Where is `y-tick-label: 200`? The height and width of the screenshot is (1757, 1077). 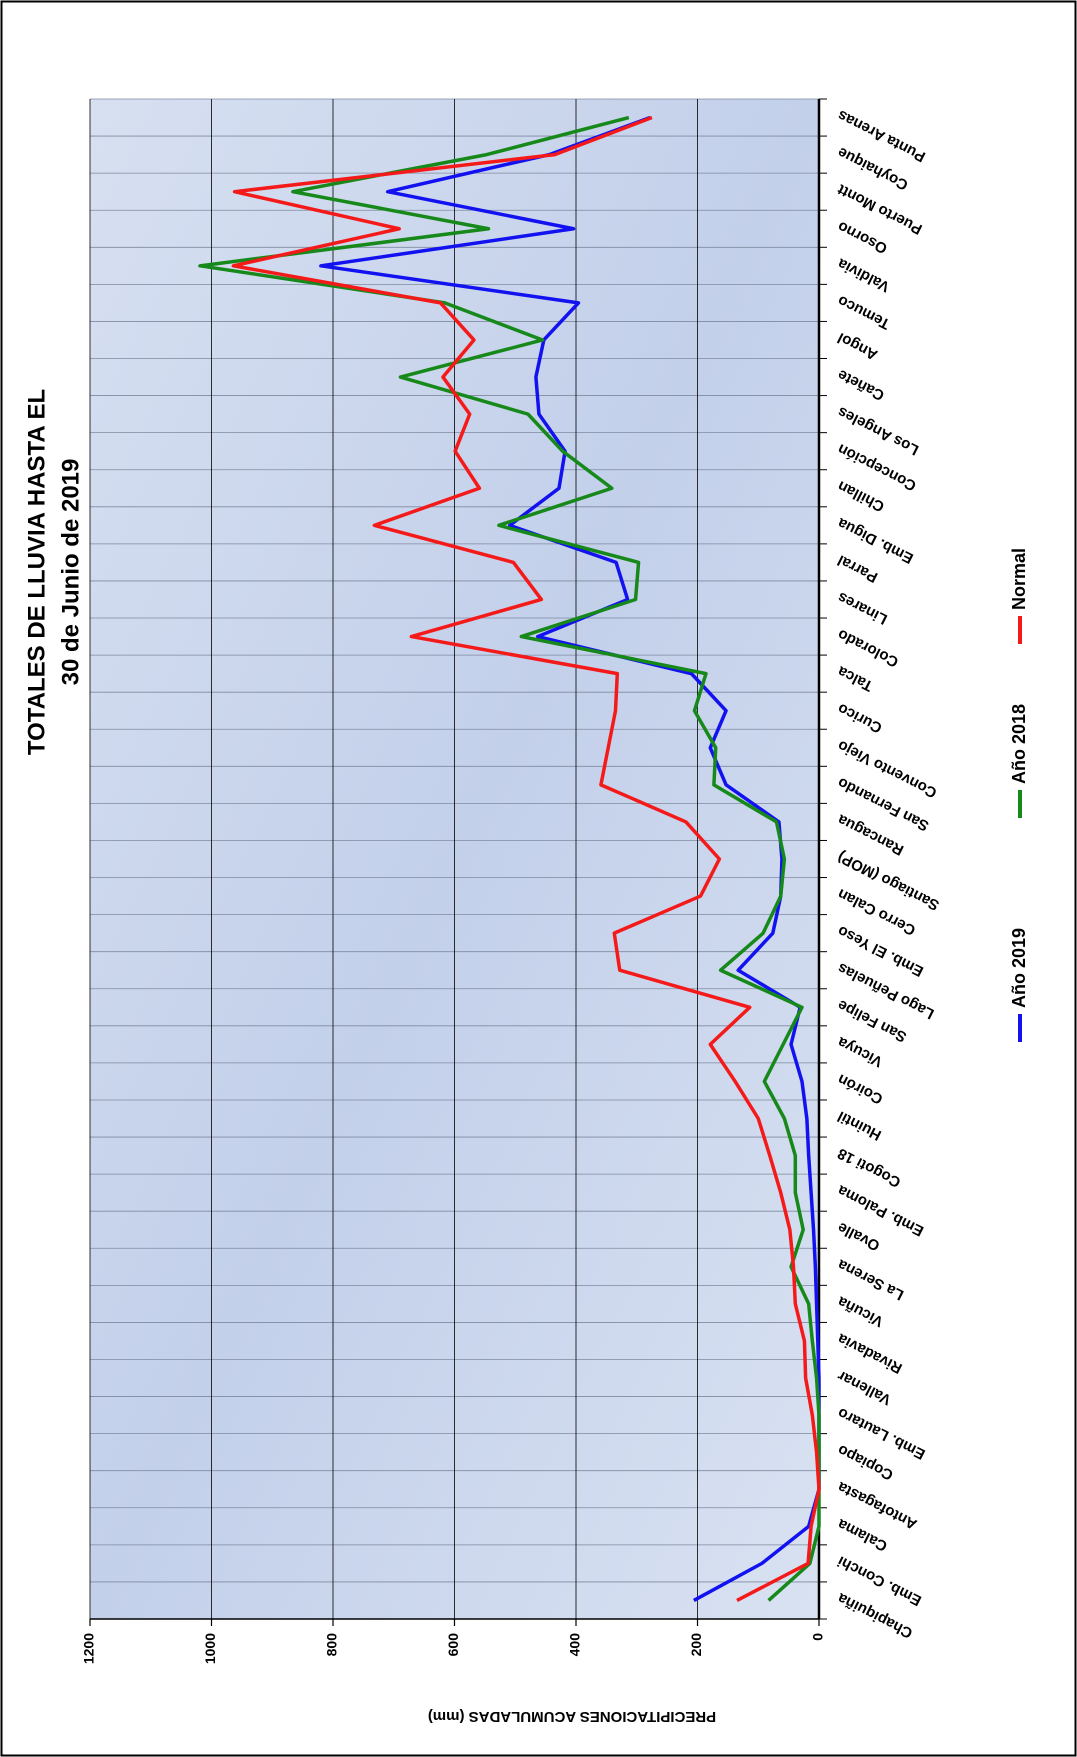
y-tick-label: 200 is located at coordinates (696, 1645).